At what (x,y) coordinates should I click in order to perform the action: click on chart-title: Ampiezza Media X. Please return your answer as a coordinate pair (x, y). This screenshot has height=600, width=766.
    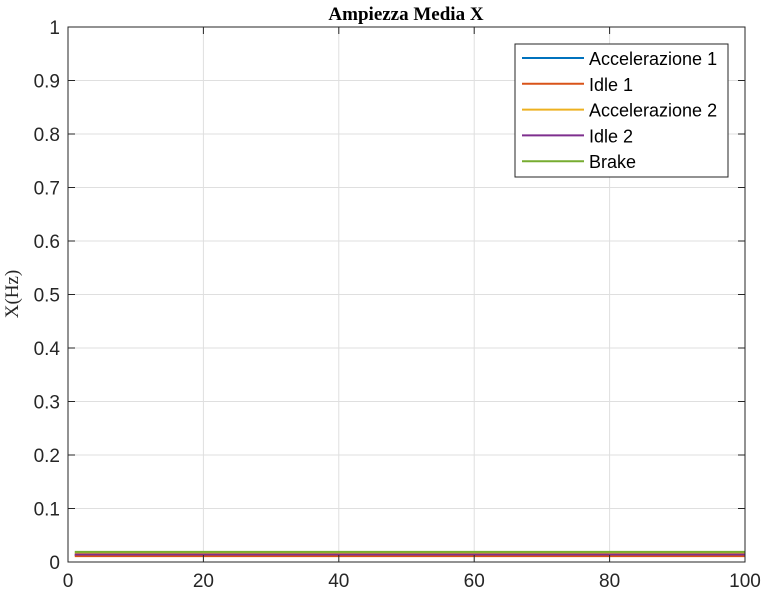
    Looking at the image, I should click on (405, 14).